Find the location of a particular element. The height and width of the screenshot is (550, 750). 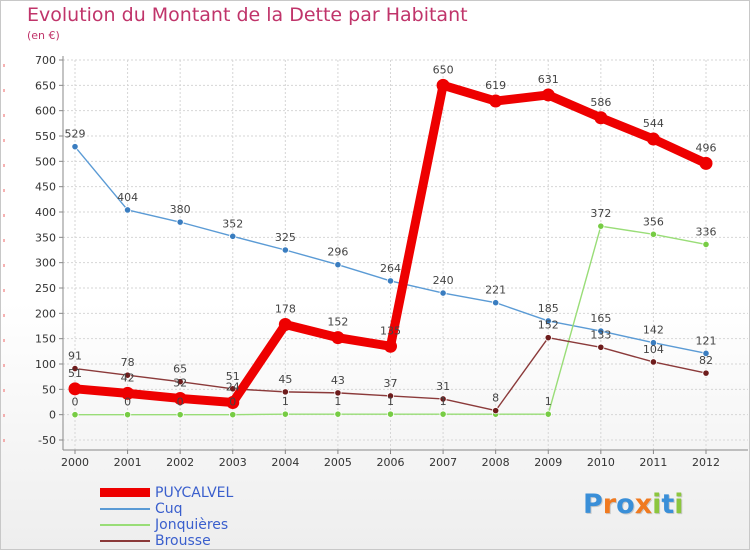

data-label: 65 is located at coordinates (180, 369).